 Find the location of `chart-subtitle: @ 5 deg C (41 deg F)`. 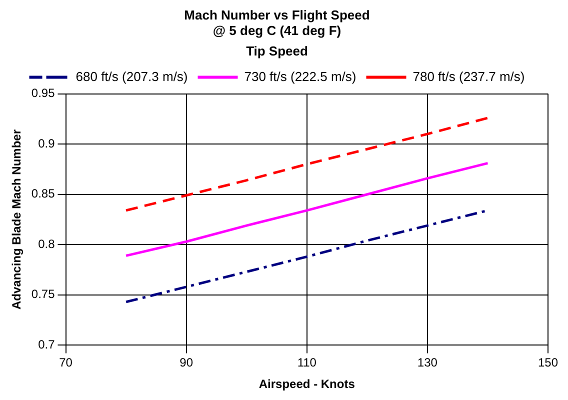

chart-subtitle: @ 5 deg C (41 deg F) is located at coordinates (277, 30).